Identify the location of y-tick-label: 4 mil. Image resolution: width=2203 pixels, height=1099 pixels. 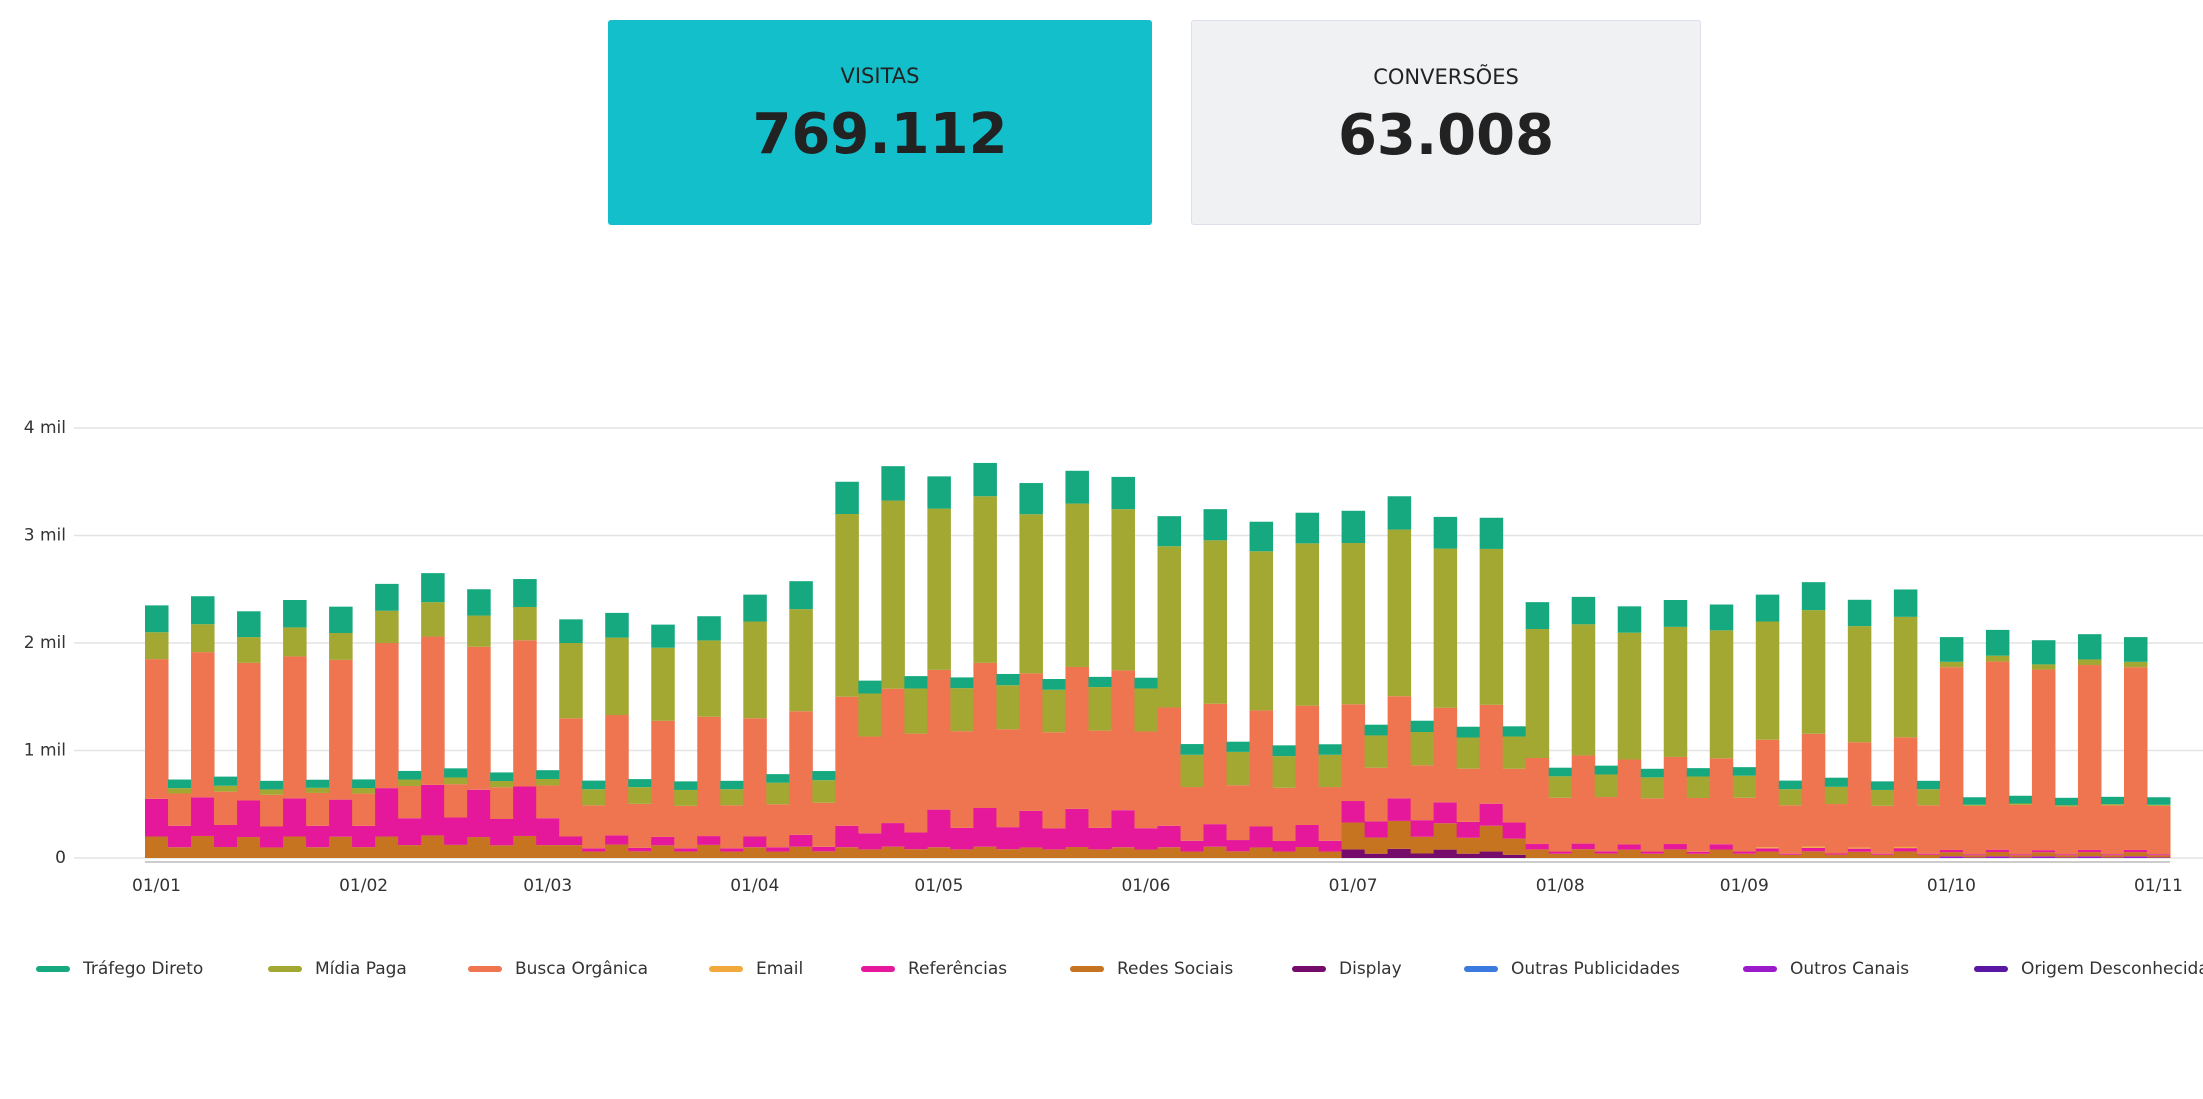
(45, 428).